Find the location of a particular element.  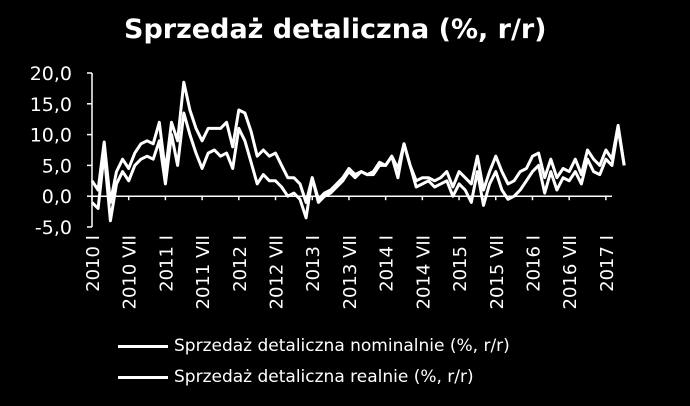

x-tick-label: 2014 VII is located at coordinates (423, 272).